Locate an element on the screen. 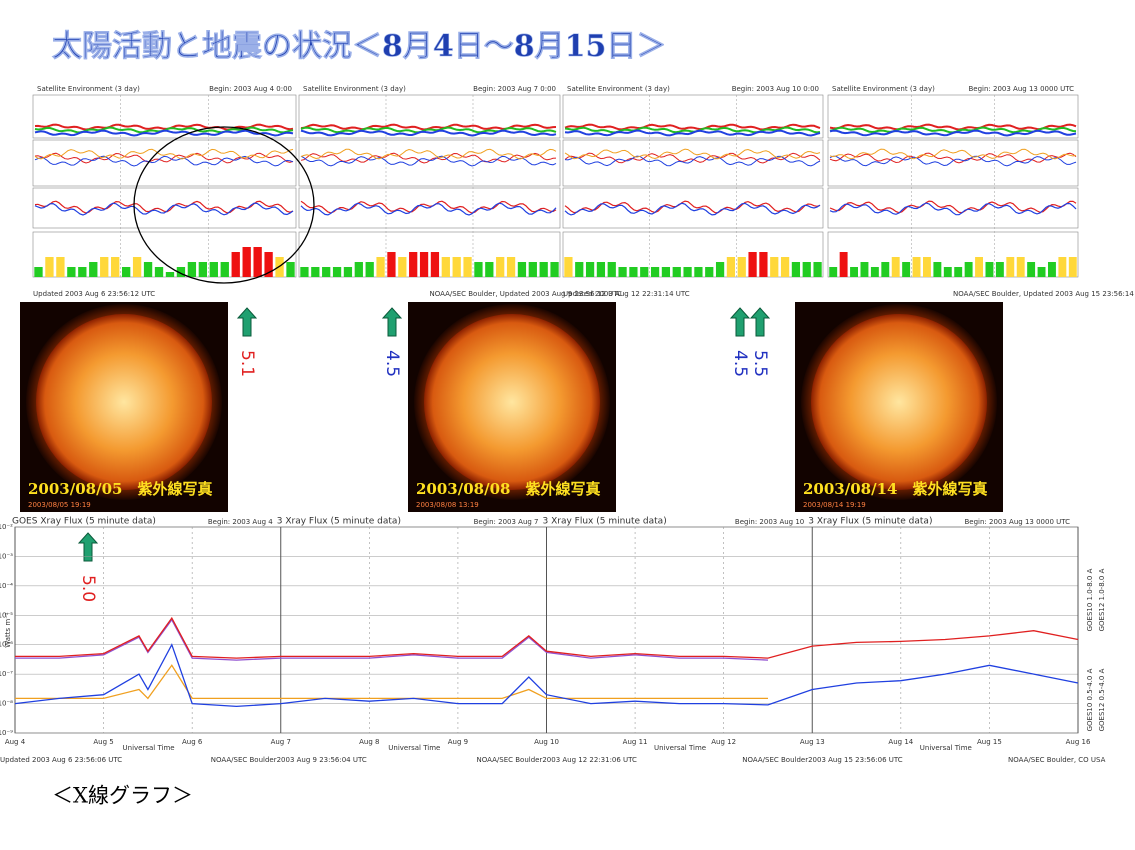 Image resolution: width=1135 pixels, height=850 pixels. panel-header: Satellite Environment (3 day) is located at coordinates (618, 89).